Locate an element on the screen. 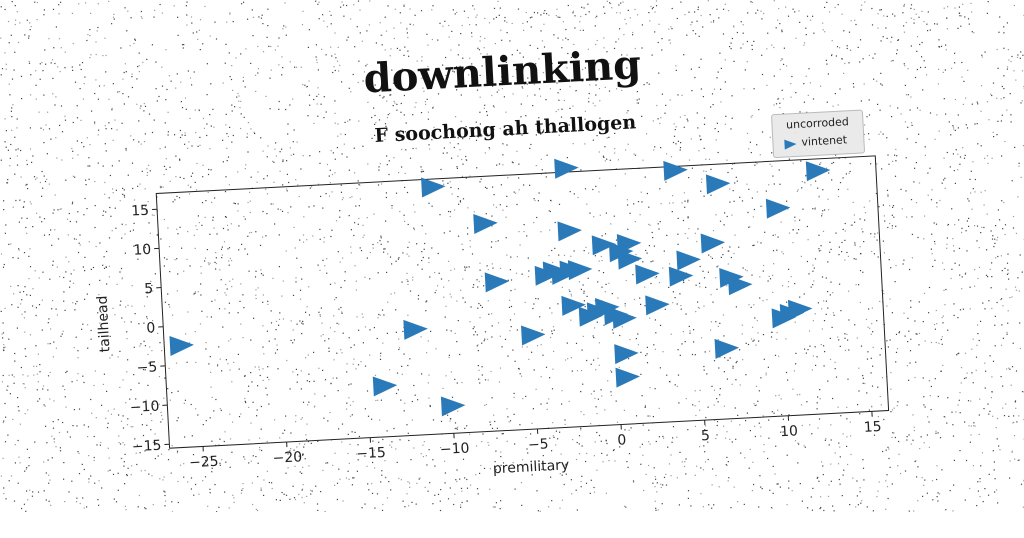  x-axis-label: premilitary is located at coordinates (531, 467).